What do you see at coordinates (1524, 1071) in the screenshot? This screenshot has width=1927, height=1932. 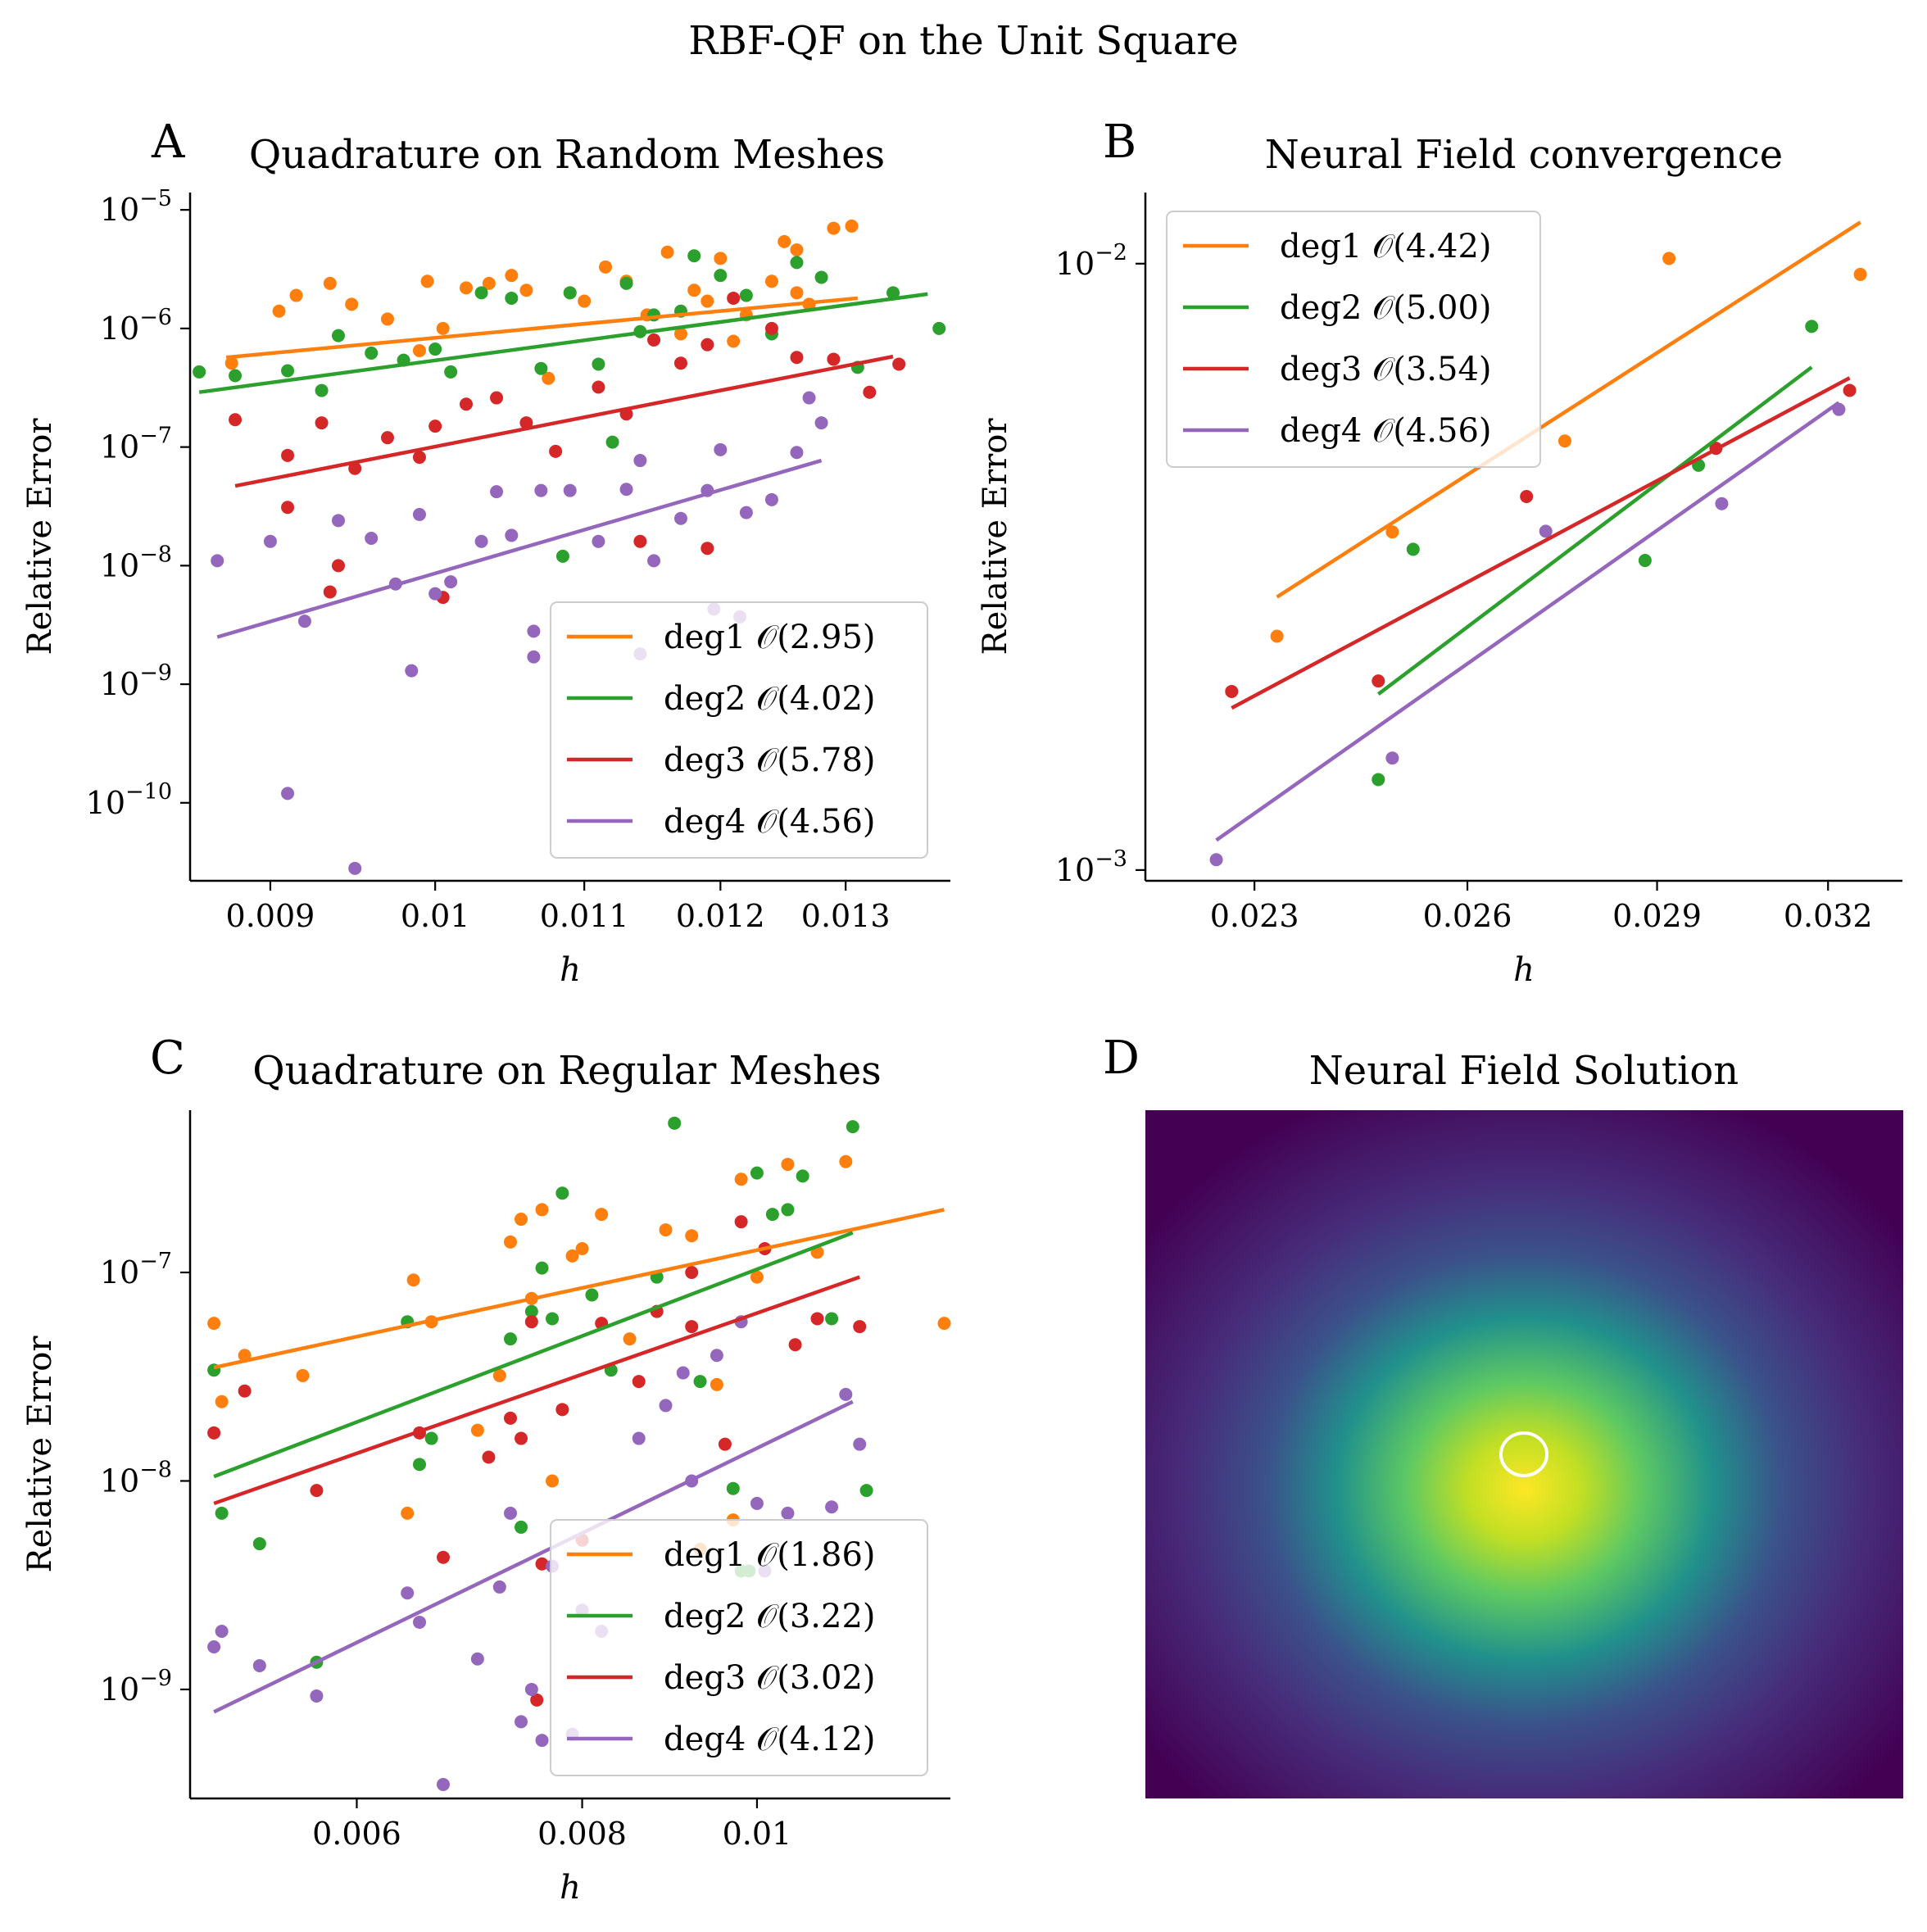 I see `panel-d-title: Neural Field Solution` at bounding box center [1524, 1071].